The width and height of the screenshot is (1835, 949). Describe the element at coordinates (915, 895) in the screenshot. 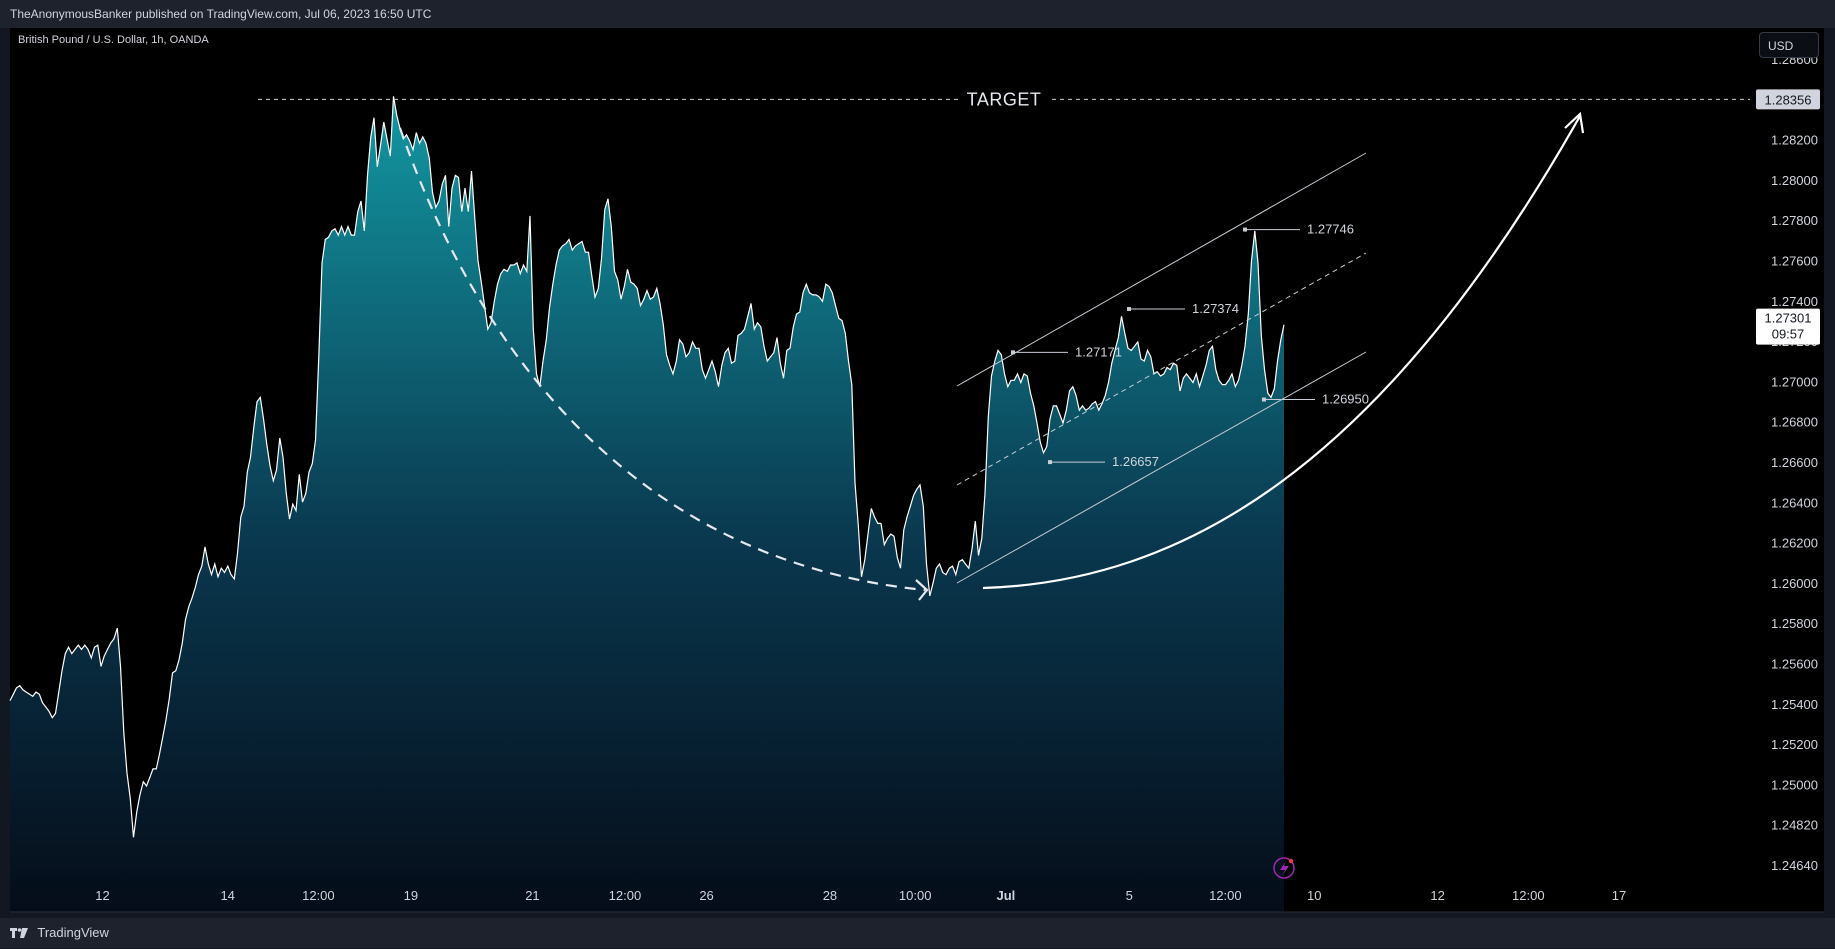

I see `x-tick-label: 10:00` at that location.